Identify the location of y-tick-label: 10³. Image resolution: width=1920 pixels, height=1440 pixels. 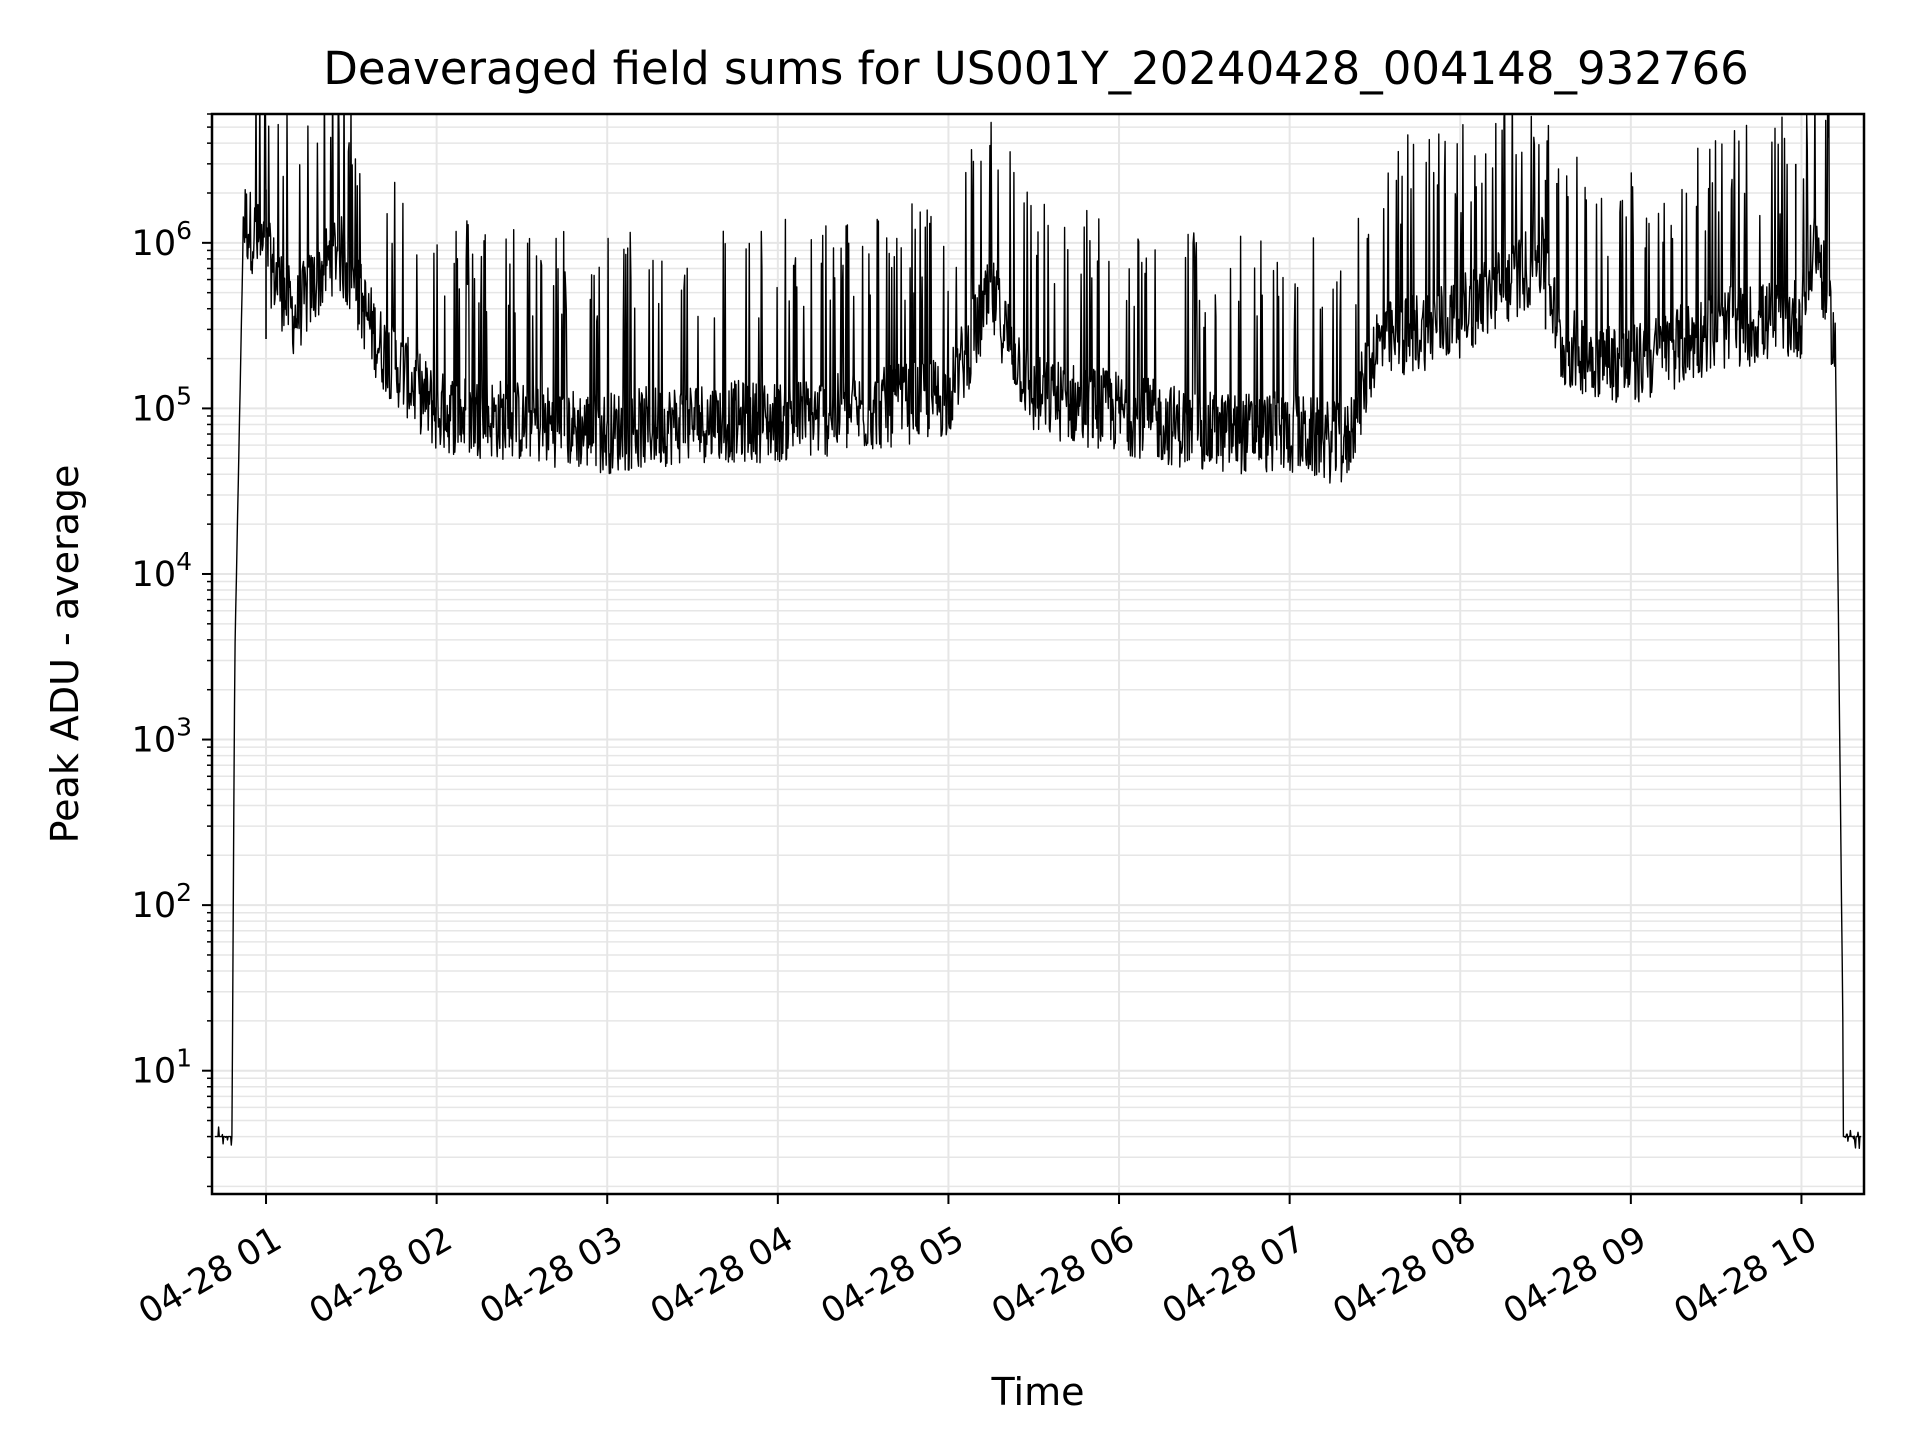
(162, 737).